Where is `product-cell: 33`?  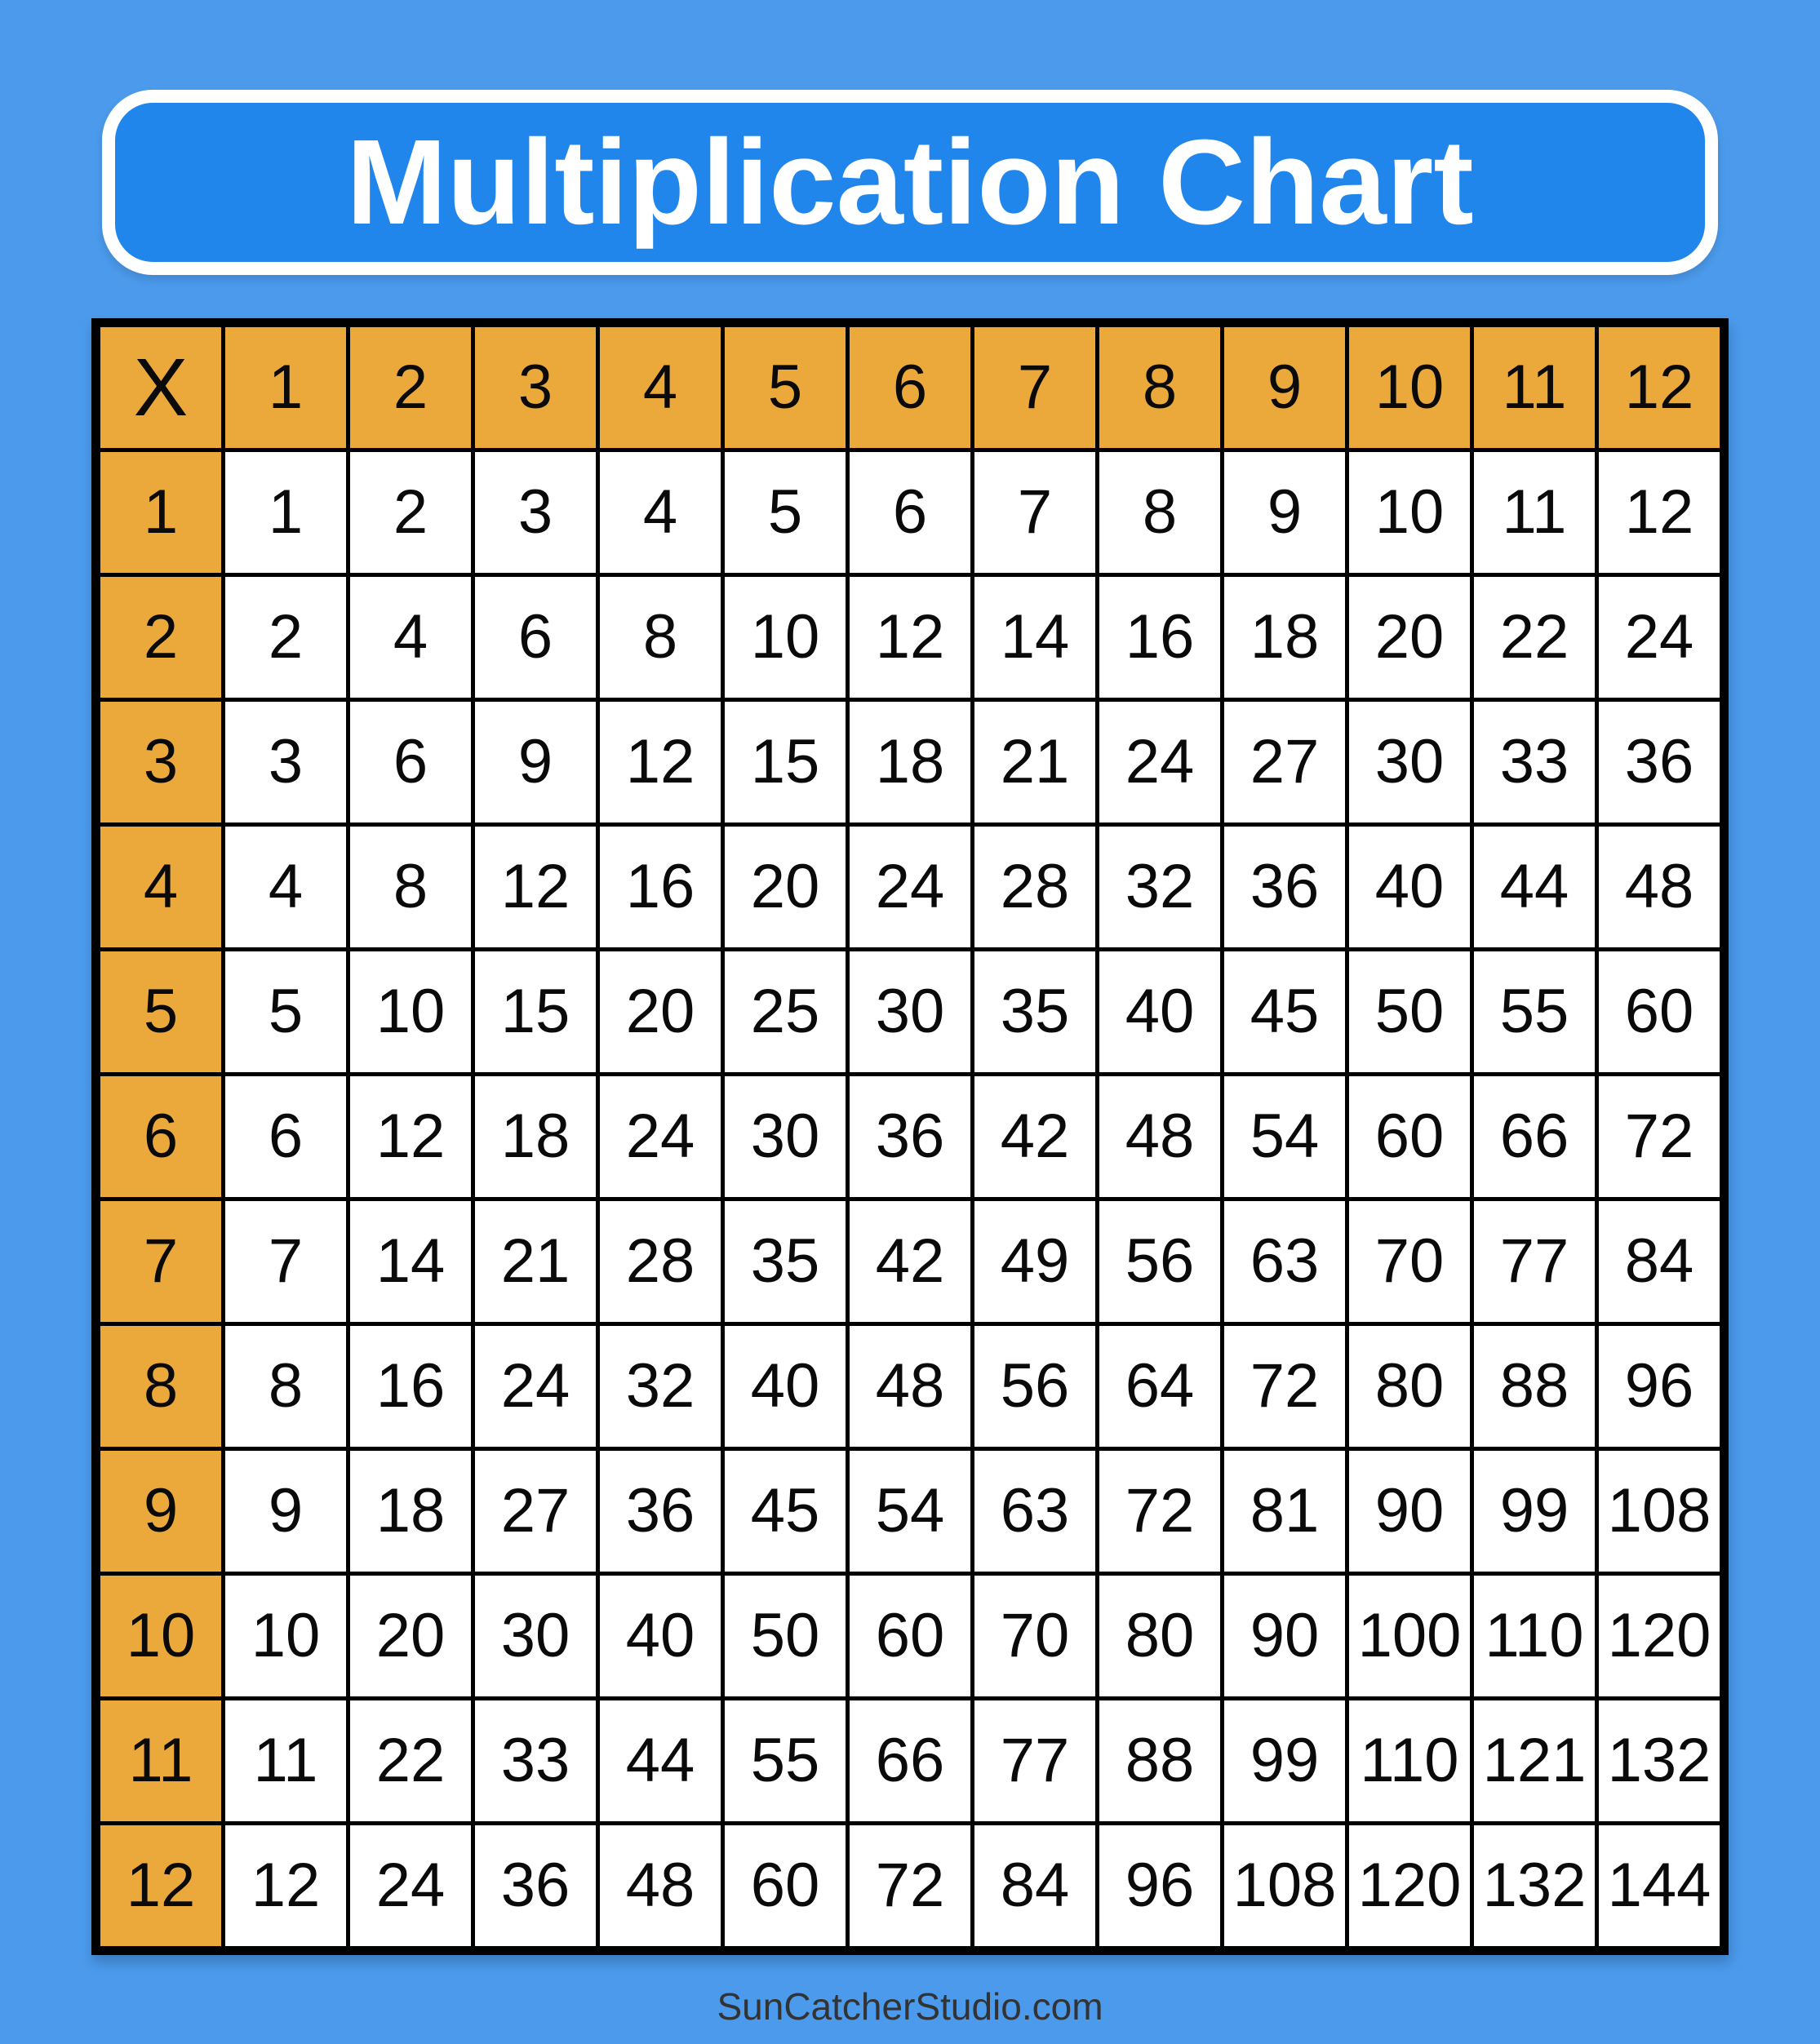
product-cell: 33 is located at coordinates (1534, 762).